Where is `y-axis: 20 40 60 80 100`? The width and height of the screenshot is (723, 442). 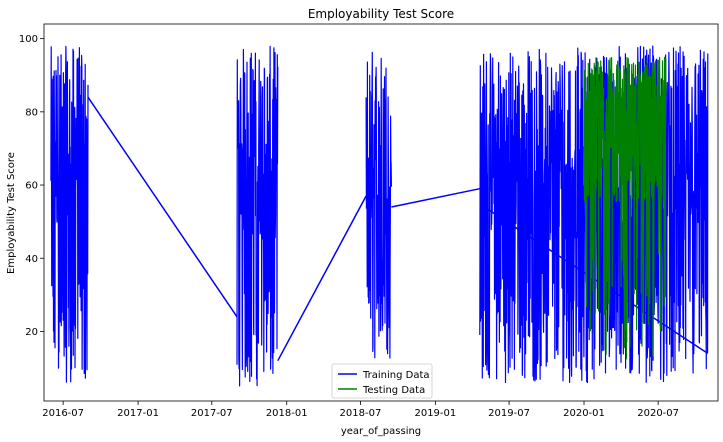
y-axis: 20 40 60 80 100 is located at coordinates (31, 186).